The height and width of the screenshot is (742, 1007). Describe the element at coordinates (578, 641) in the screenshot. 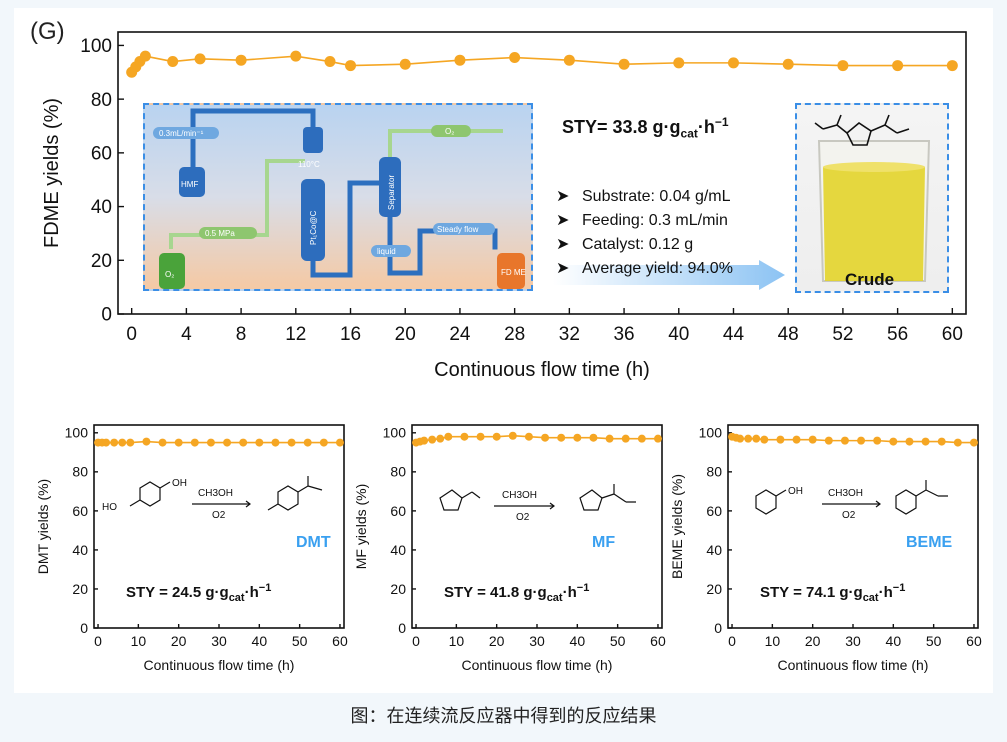

I see `mf-xtick-label: 40` at that location.